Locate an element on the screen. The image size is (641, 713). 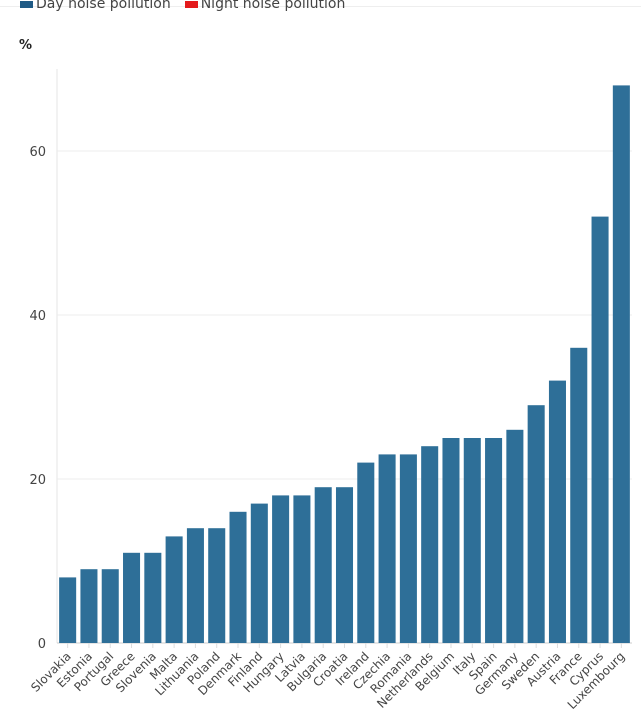
top-divider is located at coordinates (320, 3).